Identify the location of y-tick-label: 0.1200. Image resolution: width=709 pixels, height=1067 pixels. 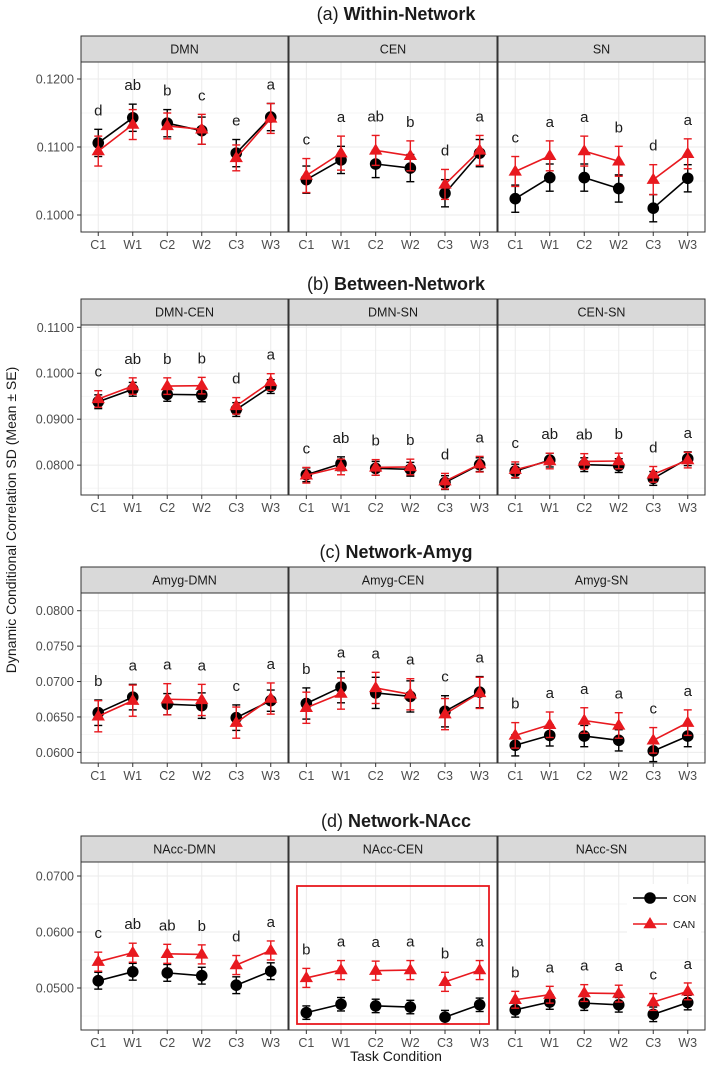
(55, 80).